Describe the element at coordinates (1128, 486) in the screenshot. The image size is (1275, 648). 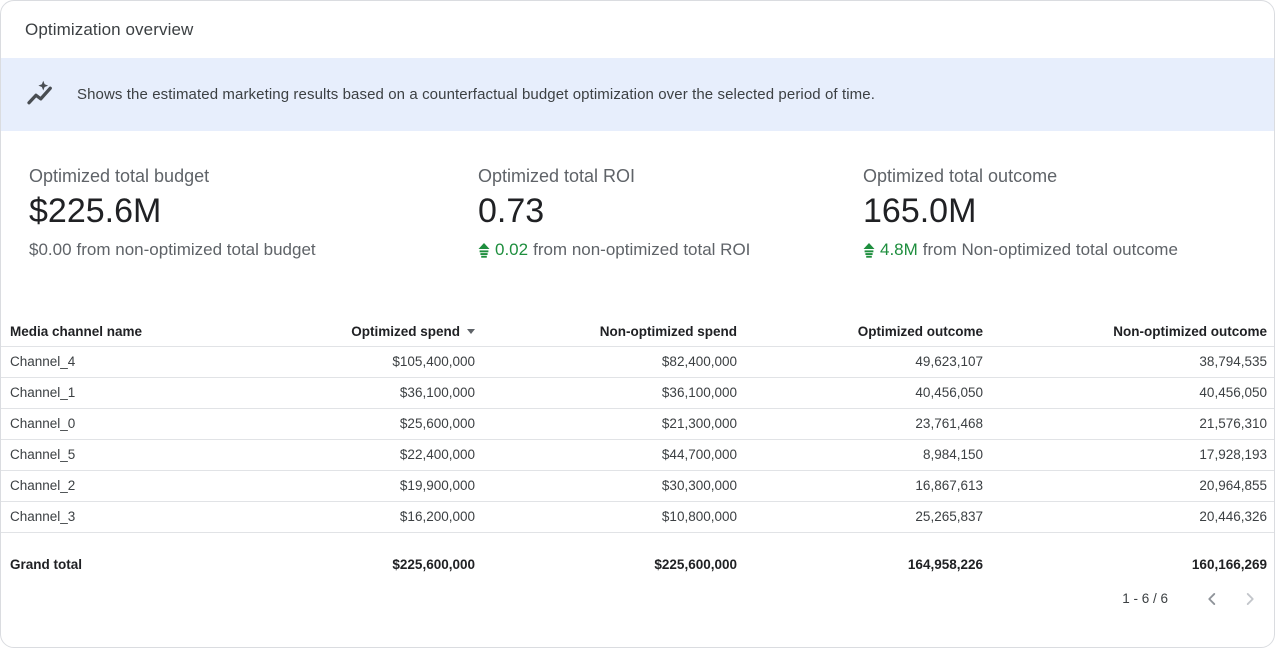
I see `cell-value: 20,964,855` at that location.